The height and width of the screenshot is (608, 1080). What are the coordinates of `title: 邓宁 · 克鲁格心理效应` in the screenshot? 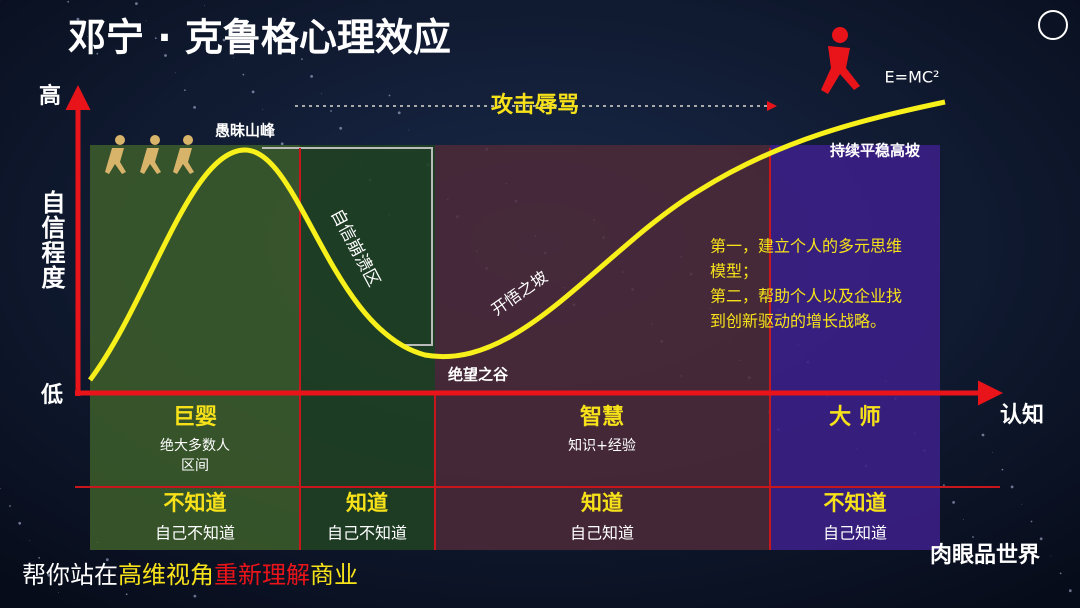 It's located at (259, 38).